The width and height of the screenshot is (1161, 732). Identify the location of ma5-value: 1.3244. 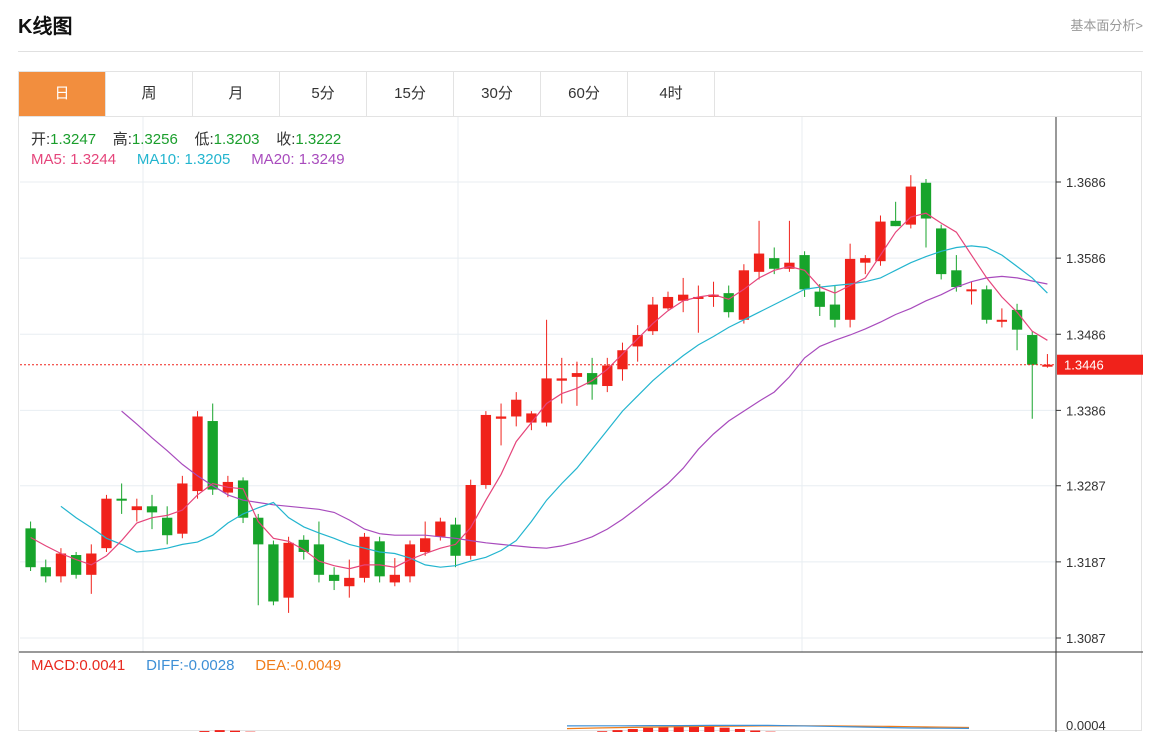
(93, 159).